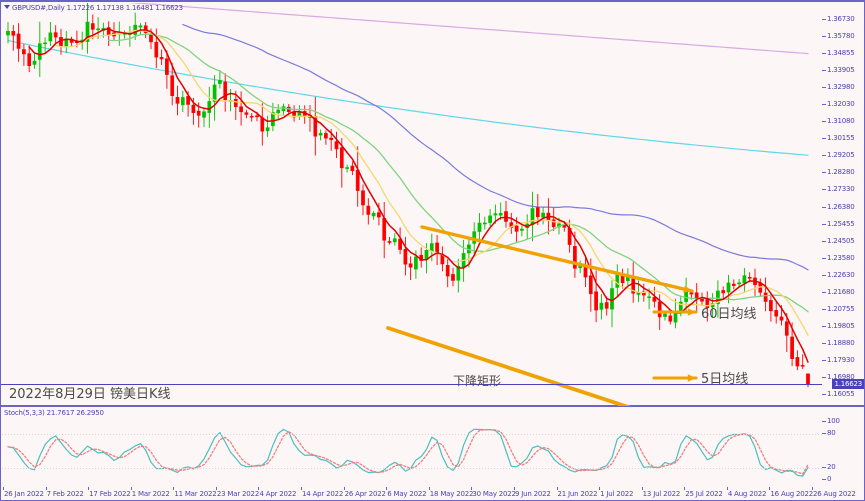 The height and width of the screenshot is (501, 865). What do you see at coordinates (494, 494) in the screenshot?
I see `date-axis-label: 30 May 2022` at bounding box center [494, 494].